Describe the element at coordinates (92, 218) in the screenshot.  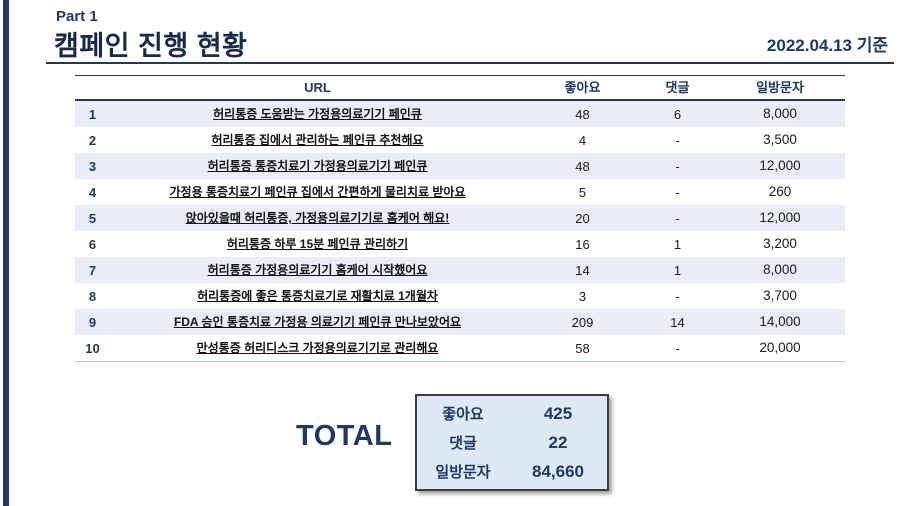
I see `row-number: 5` at that location.